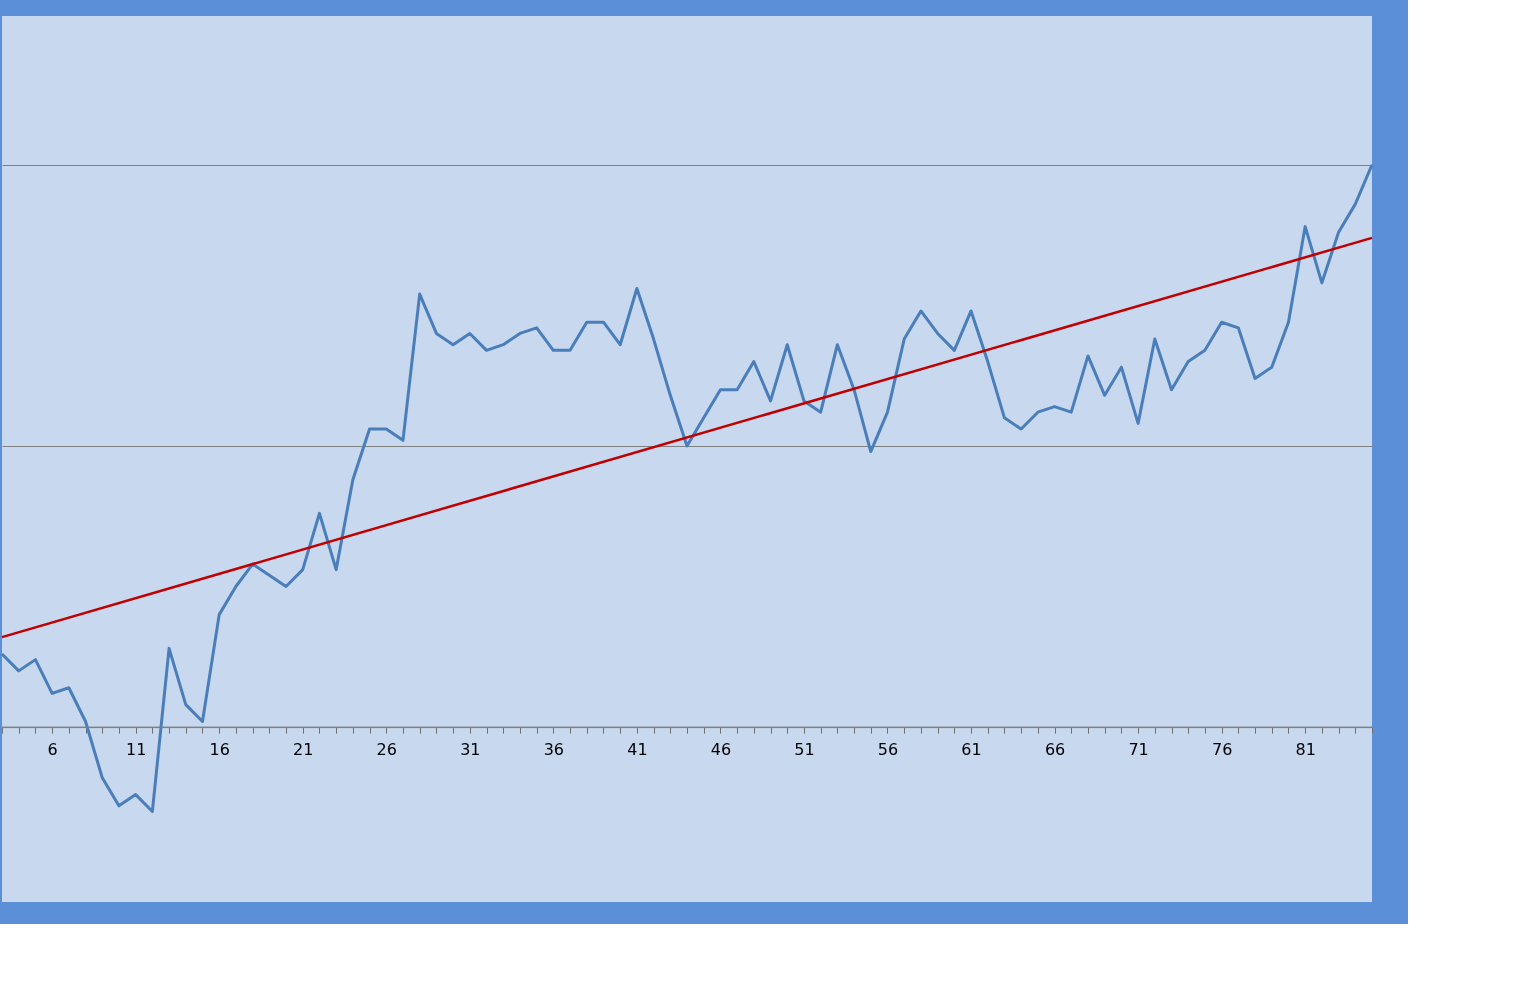 The height and width of the screenshot is (1000, 1530). Describe the element at coordinates (971, 749) in the screenshot. I see `x-tick-label: 61` at that location.